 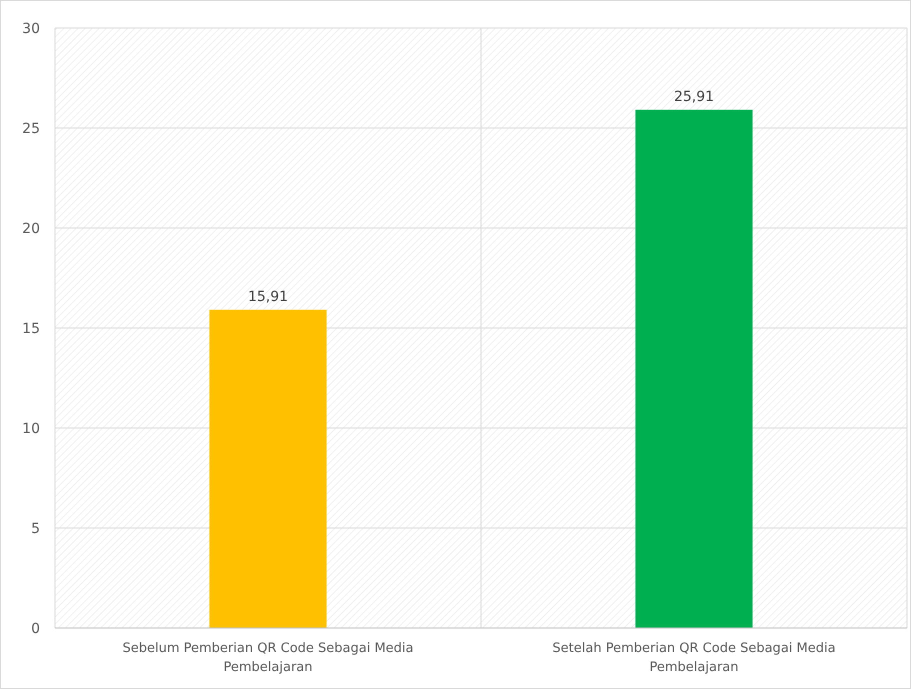 What do you see at coordinates (31, 28) in the screenshot?
I see `y-tick-label: 30` at bounding box center [31, 28].